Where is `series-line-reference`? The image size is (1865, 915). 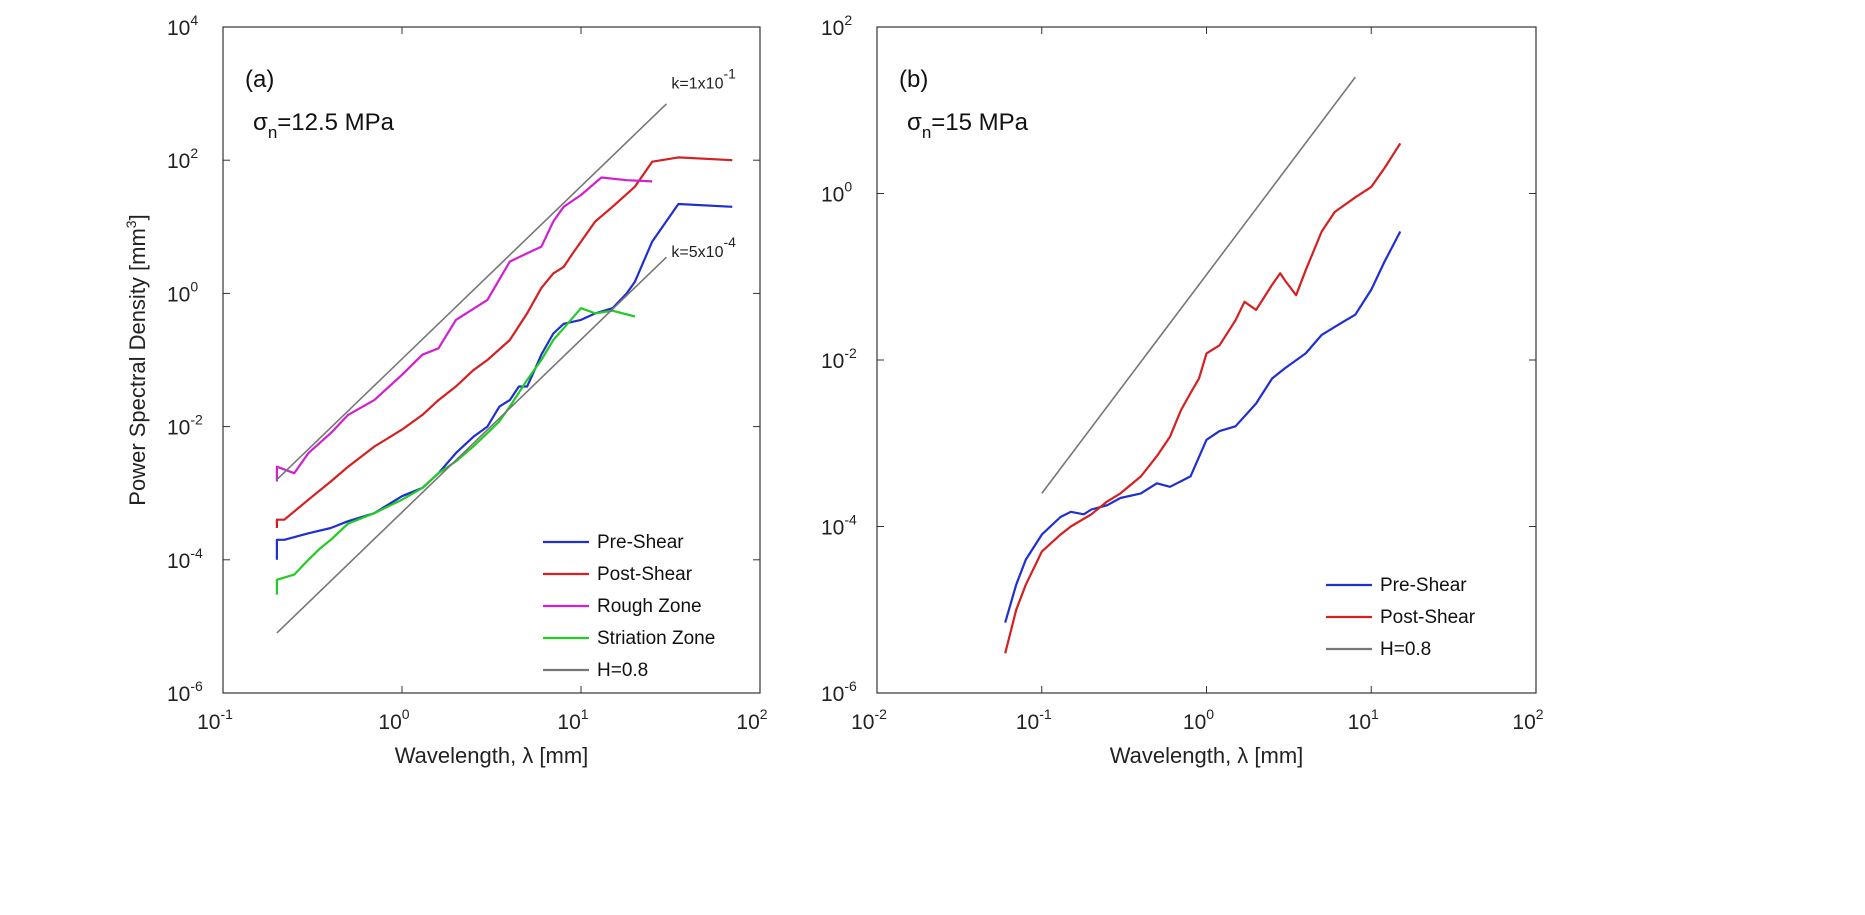
series-line-reference is located at coordinates (471, 292).